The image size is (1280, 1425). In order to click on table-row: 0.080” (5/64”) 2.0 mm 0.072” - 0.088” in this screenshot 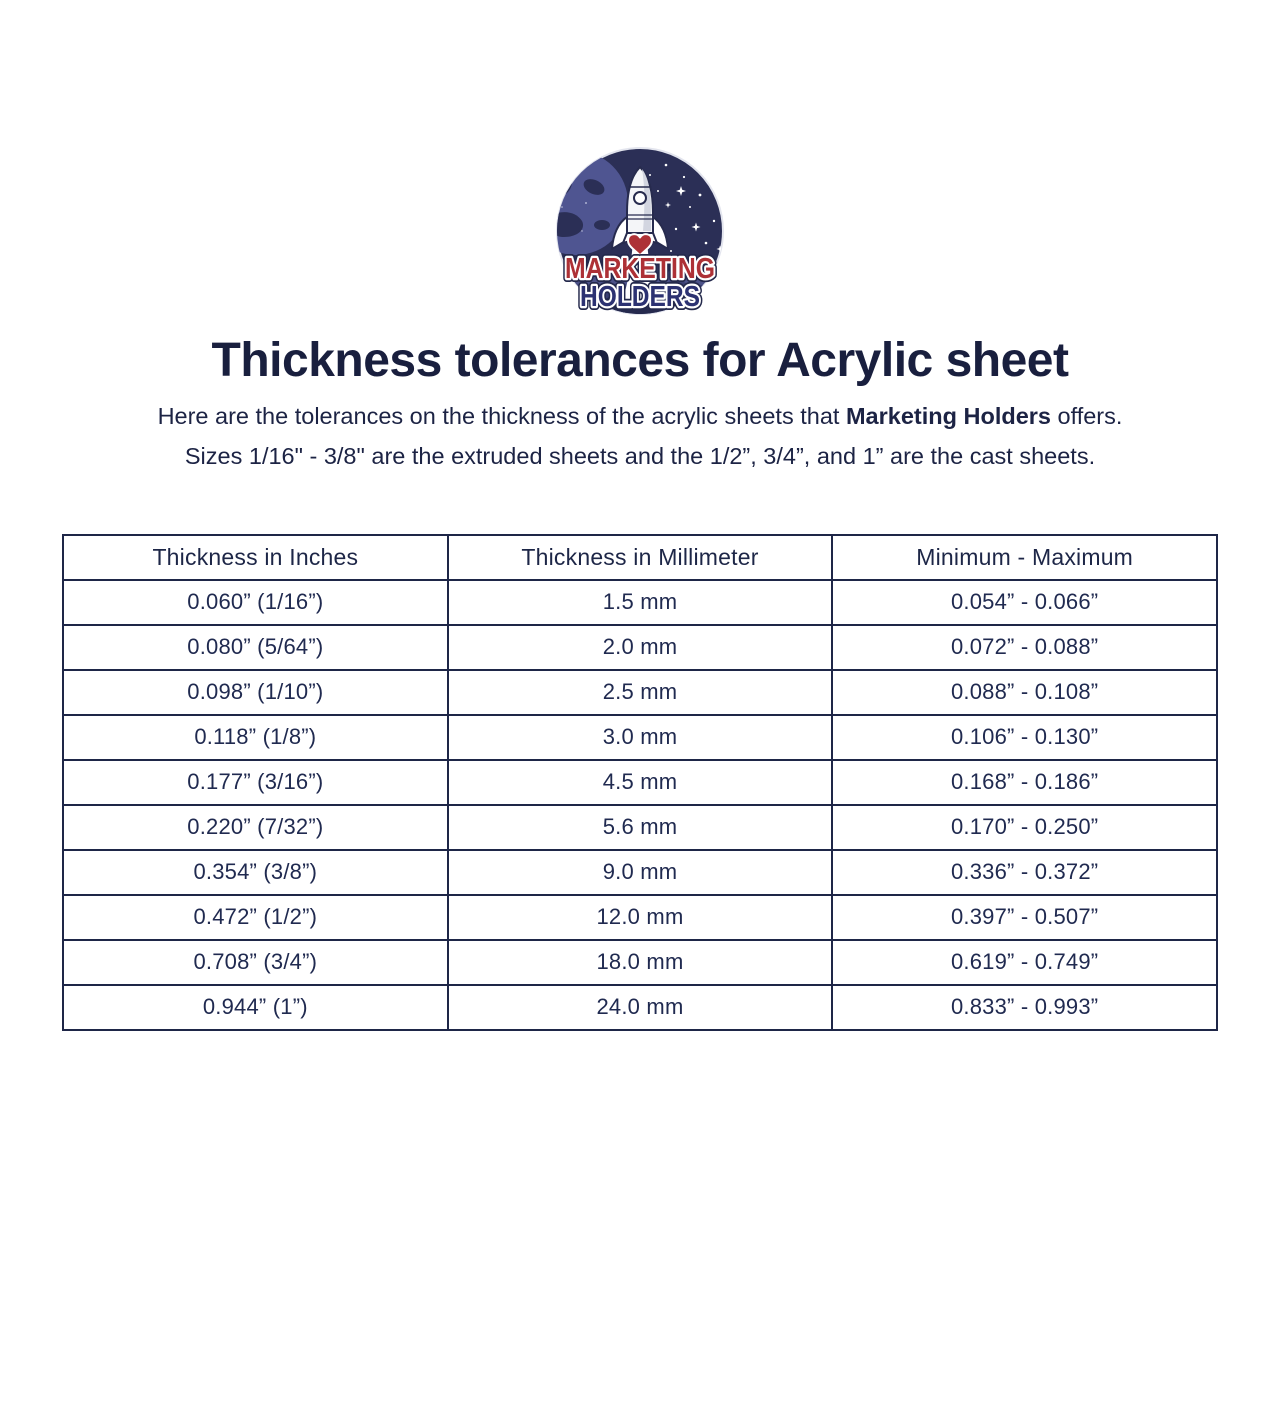, I will do `click(640, 647)`.